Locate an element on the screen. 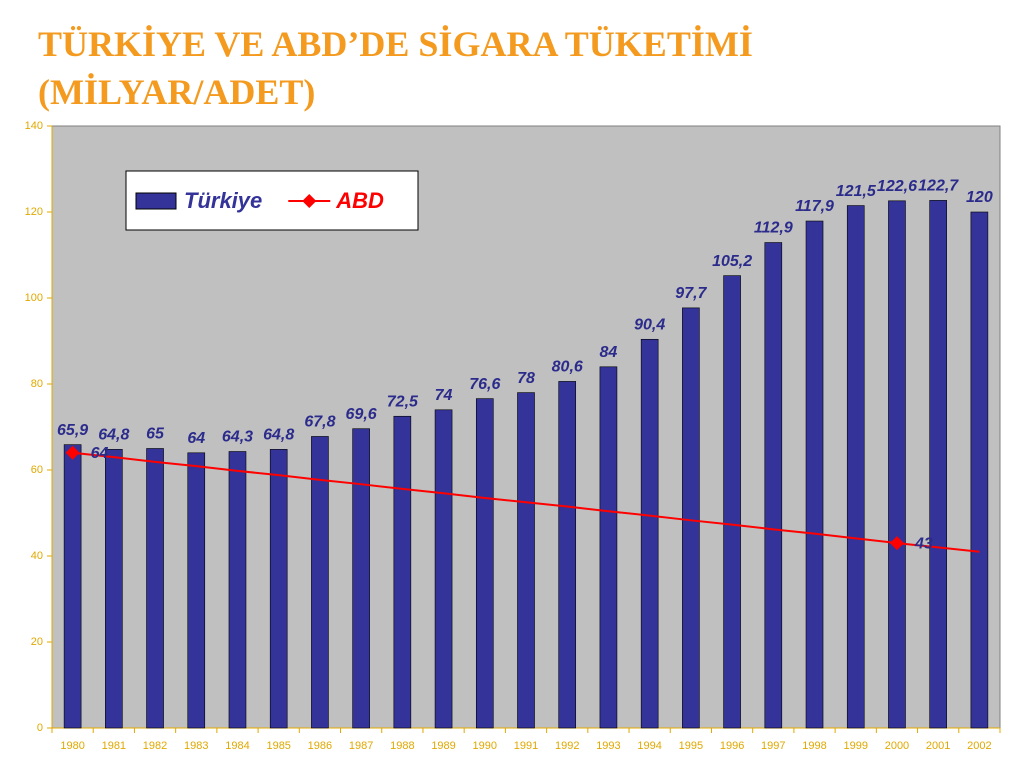  y-tick-label: 120 is located at coordinates (34, 212).